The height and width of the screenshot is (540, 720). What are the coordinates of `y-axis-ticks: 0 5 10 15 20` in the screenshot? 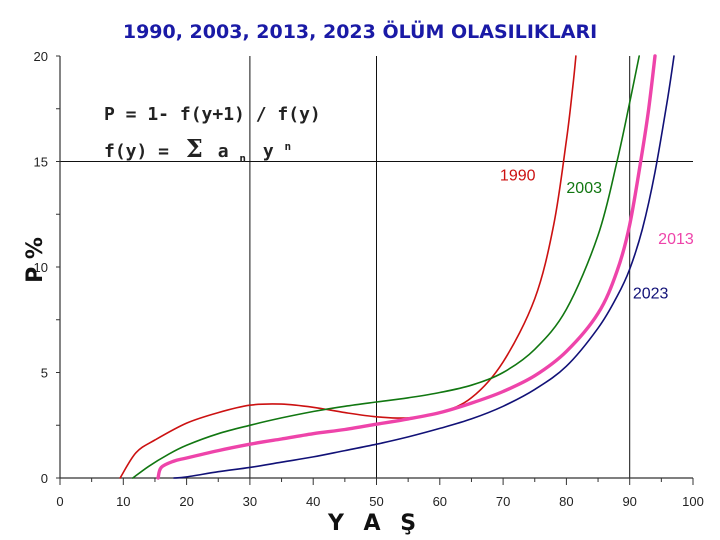 It's located at (47, 267).